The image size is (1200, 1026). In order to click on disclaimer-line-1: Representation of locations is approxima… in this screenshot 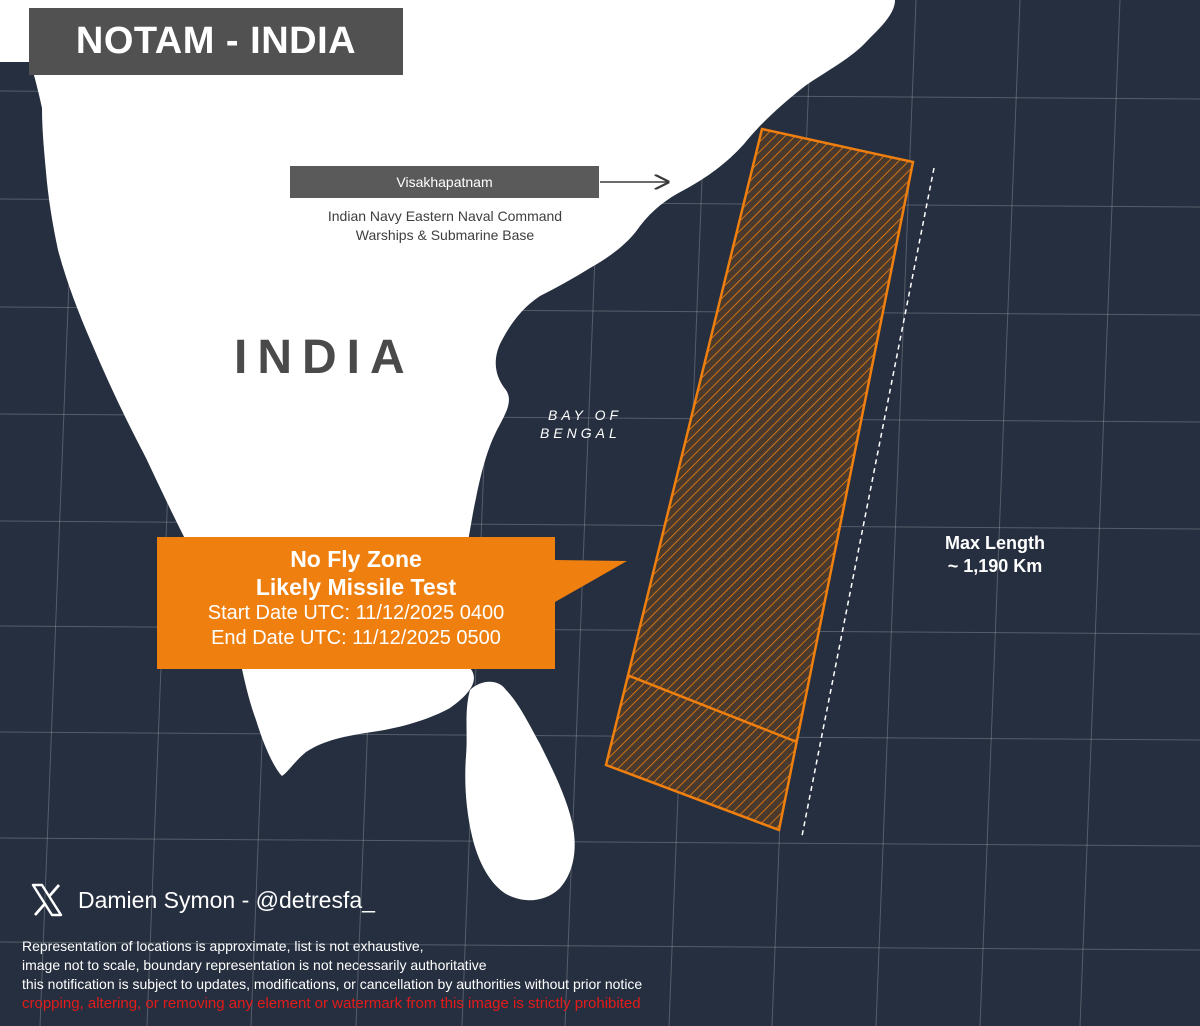, I will do `click(223, 946)`.